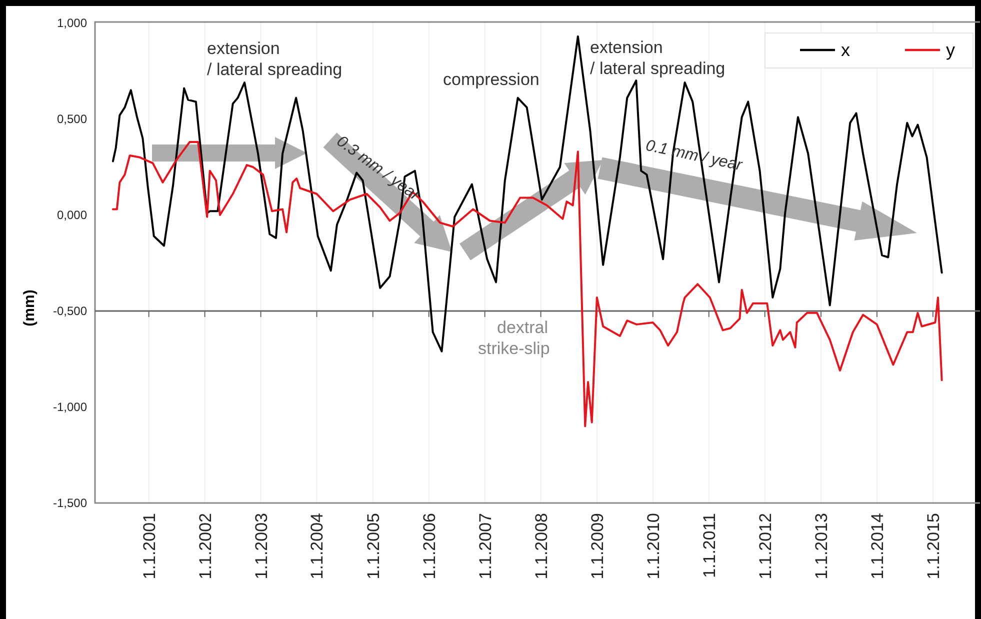  Describe the element at coordinates (514, 338) in the screenshot. I see `annotation: dextral strike-slip` at that location.